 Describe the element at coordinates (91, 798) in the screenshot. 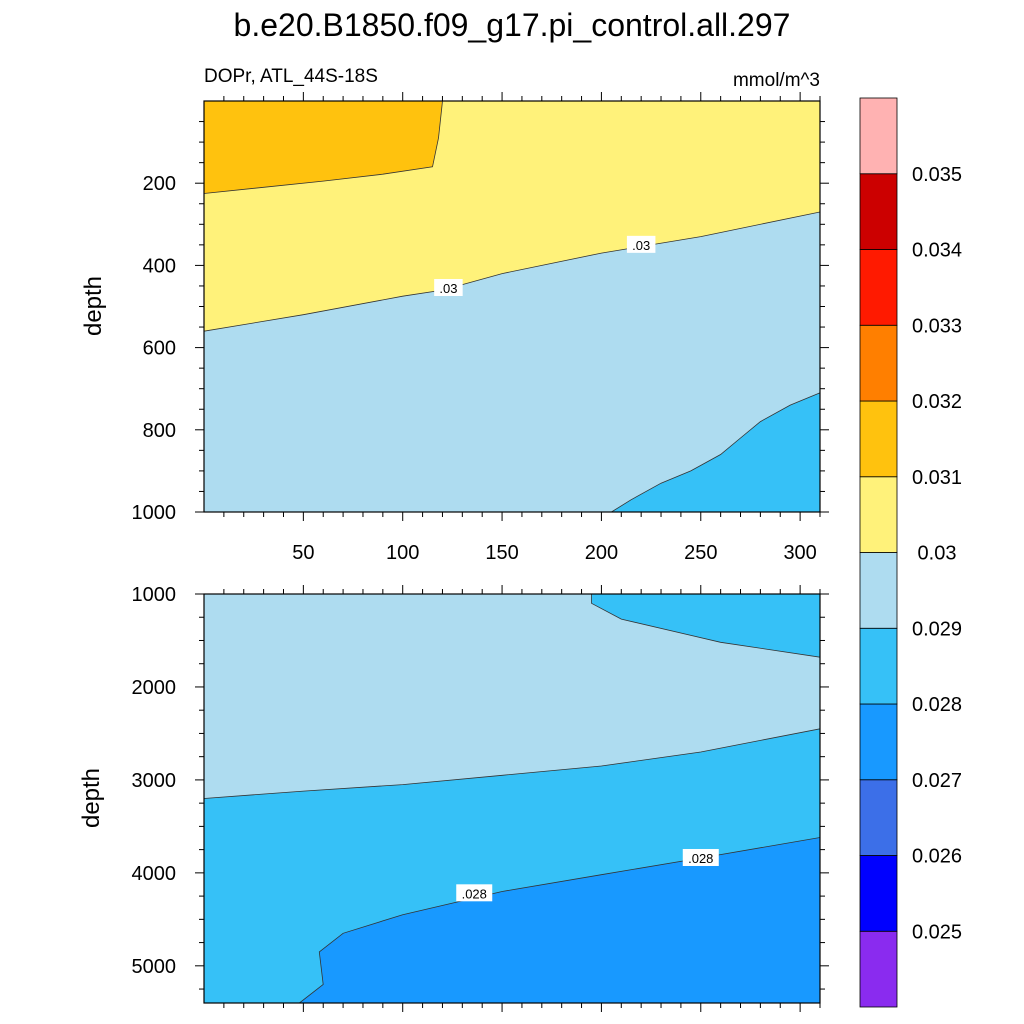

I see `lower-ylabel: depth` at that location.